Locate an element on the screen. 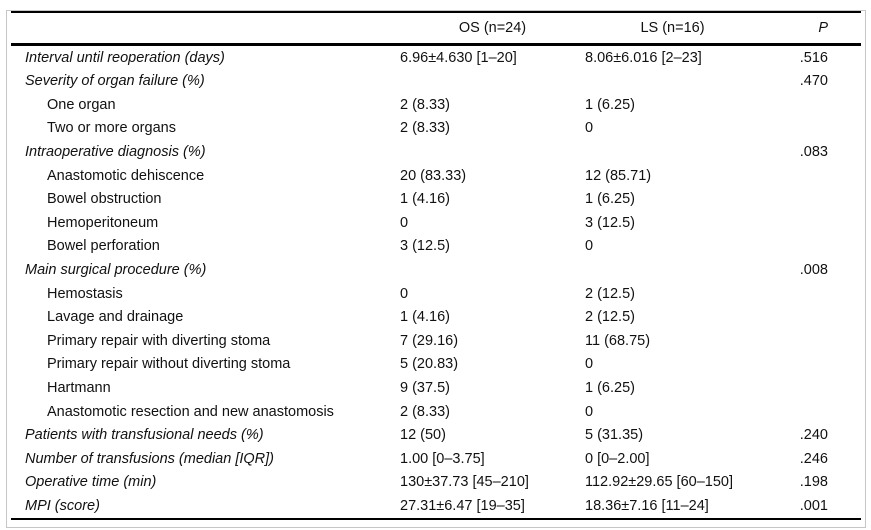  os-value: 20 (83.33) is located at coordinates (433, 176).